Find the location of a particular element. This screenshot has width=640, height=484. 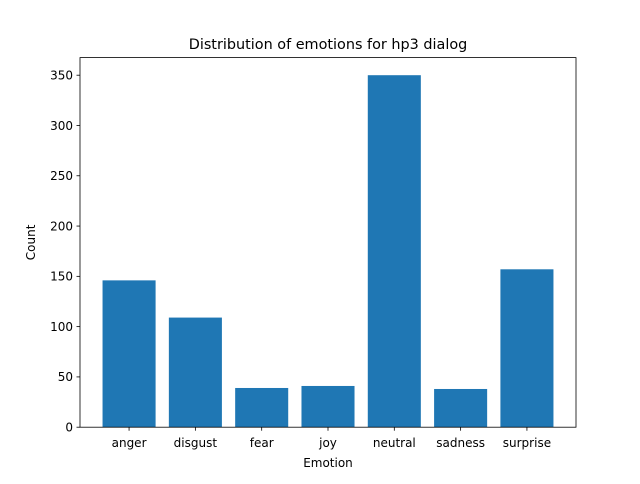

y-tick-label: 200 is located at coordinates (61, 226).